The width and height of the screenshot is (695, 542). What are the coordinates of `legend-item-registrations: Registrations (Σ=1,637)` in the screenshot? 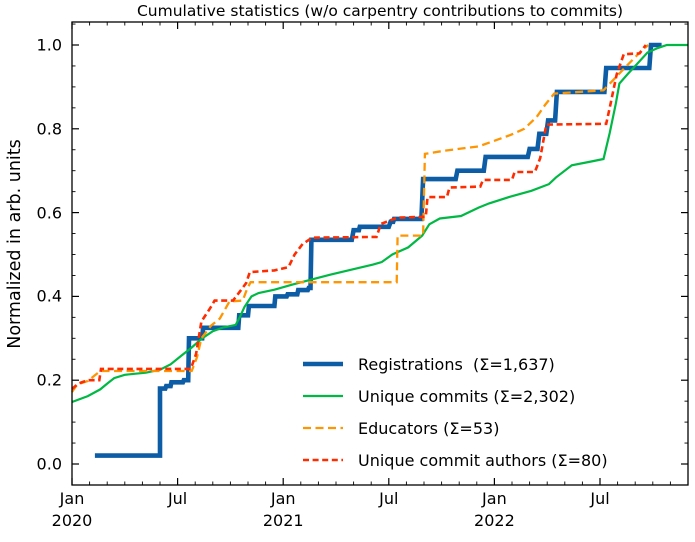 It's located at (454, 364).